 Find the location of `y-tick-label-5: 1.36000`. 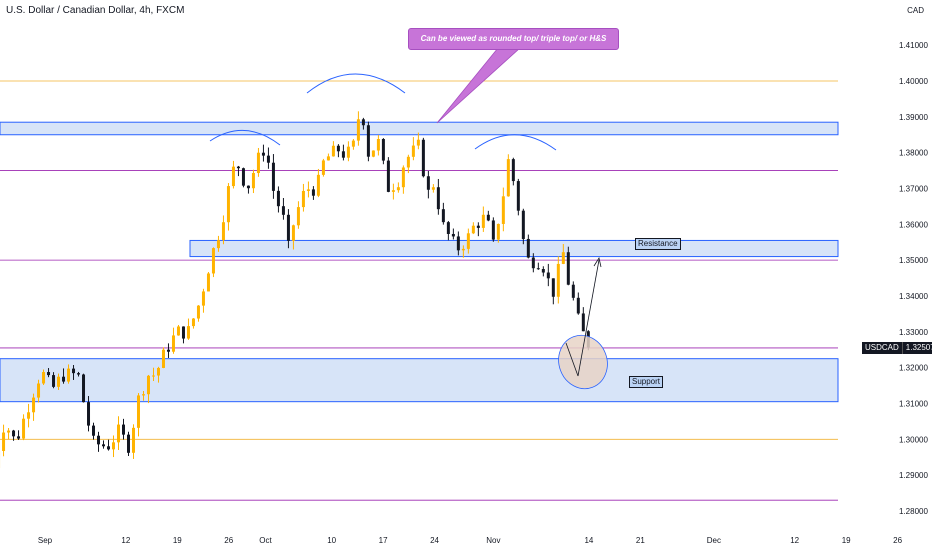

y-tick-label-5: 1.36000 is located at coordinates (913, 224).